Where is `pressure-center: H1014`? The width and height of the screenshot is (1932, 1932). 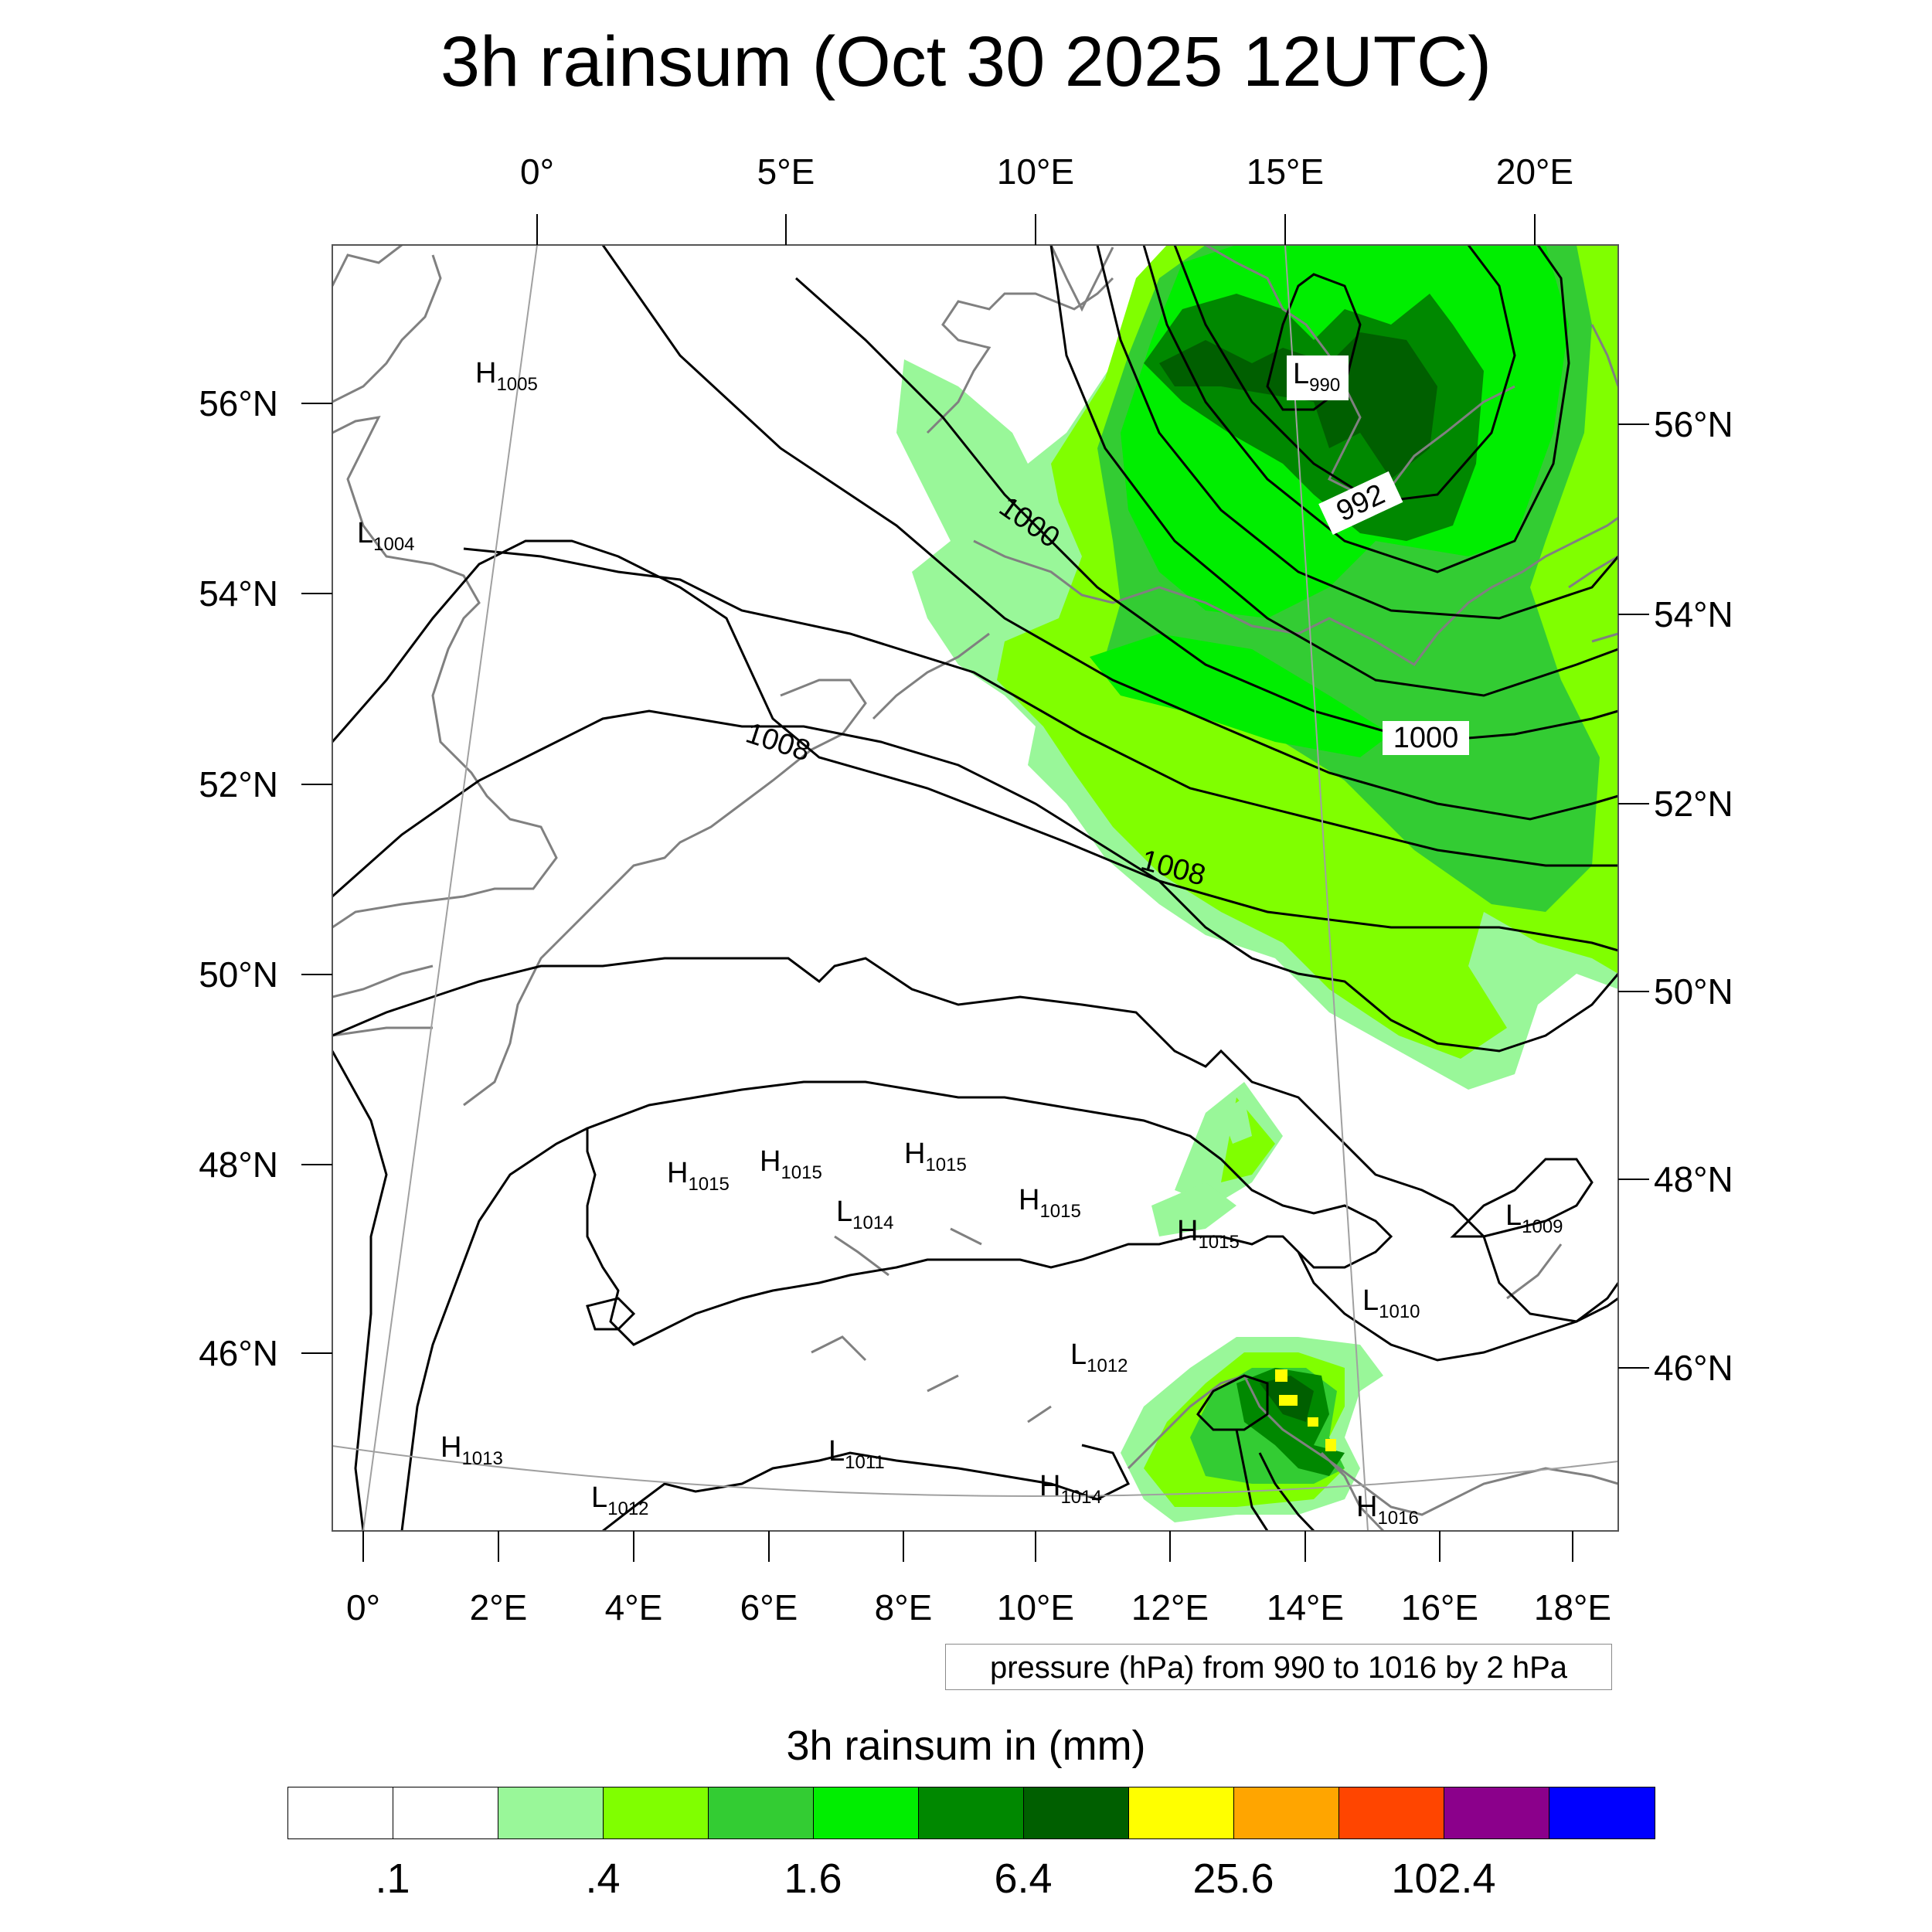
pressure-center: H1014 is located at coordinates (1070, 1489).